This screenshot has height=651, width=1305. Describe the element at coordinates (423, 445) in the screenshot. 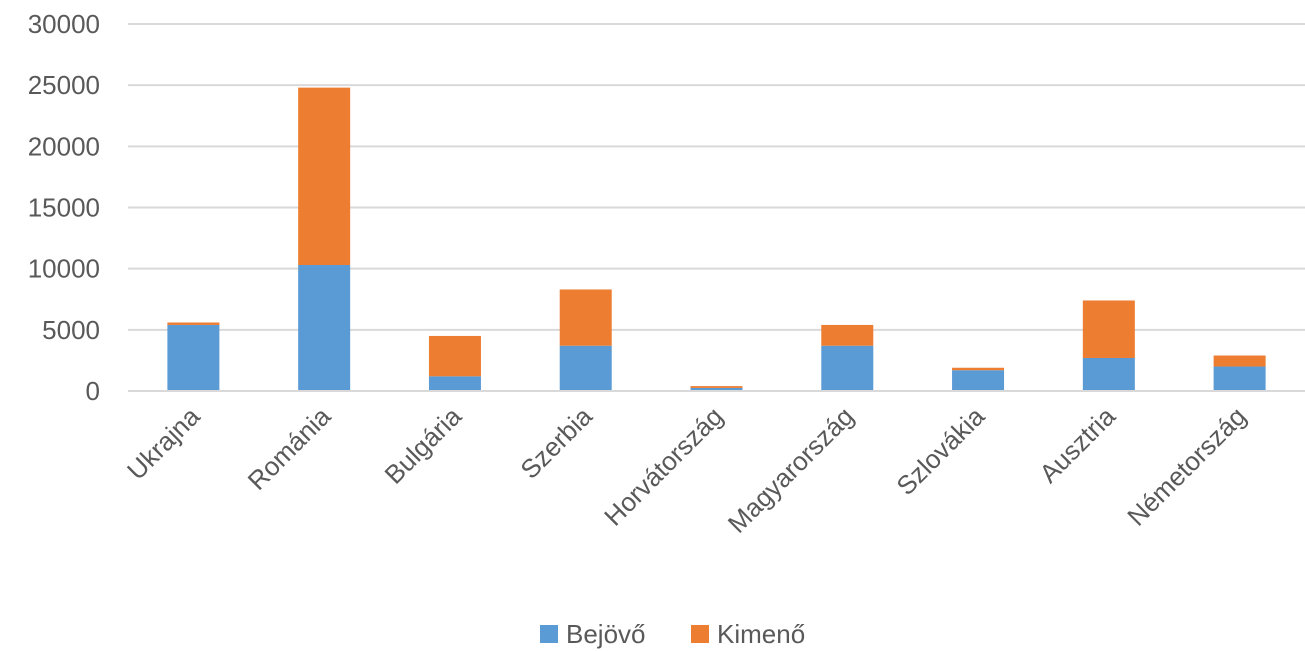

I see `x-tick-label: Bulgária` at that location.